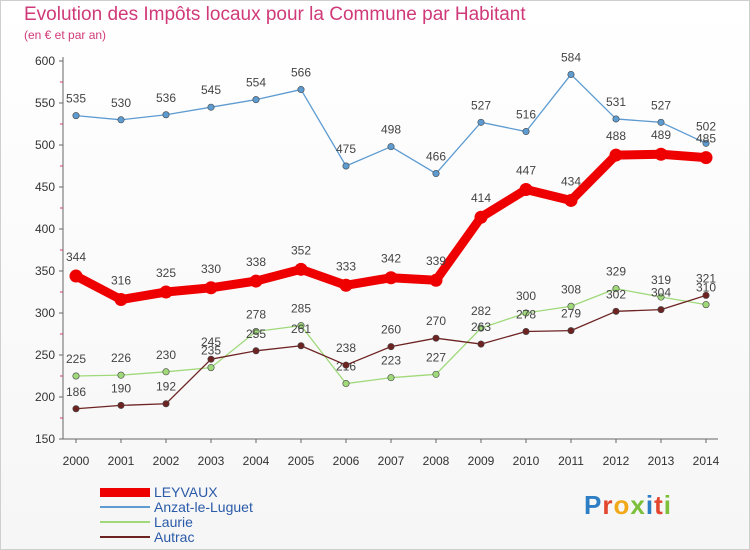  Describe the element at coordinates (256, 262) in the screenshot. I see `data-label: 338` at that location.